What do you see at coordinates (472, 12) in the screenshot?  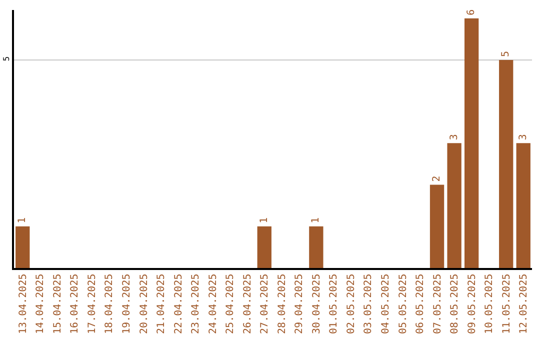 I see `data-label: 6` at bounding box center [472, 12].